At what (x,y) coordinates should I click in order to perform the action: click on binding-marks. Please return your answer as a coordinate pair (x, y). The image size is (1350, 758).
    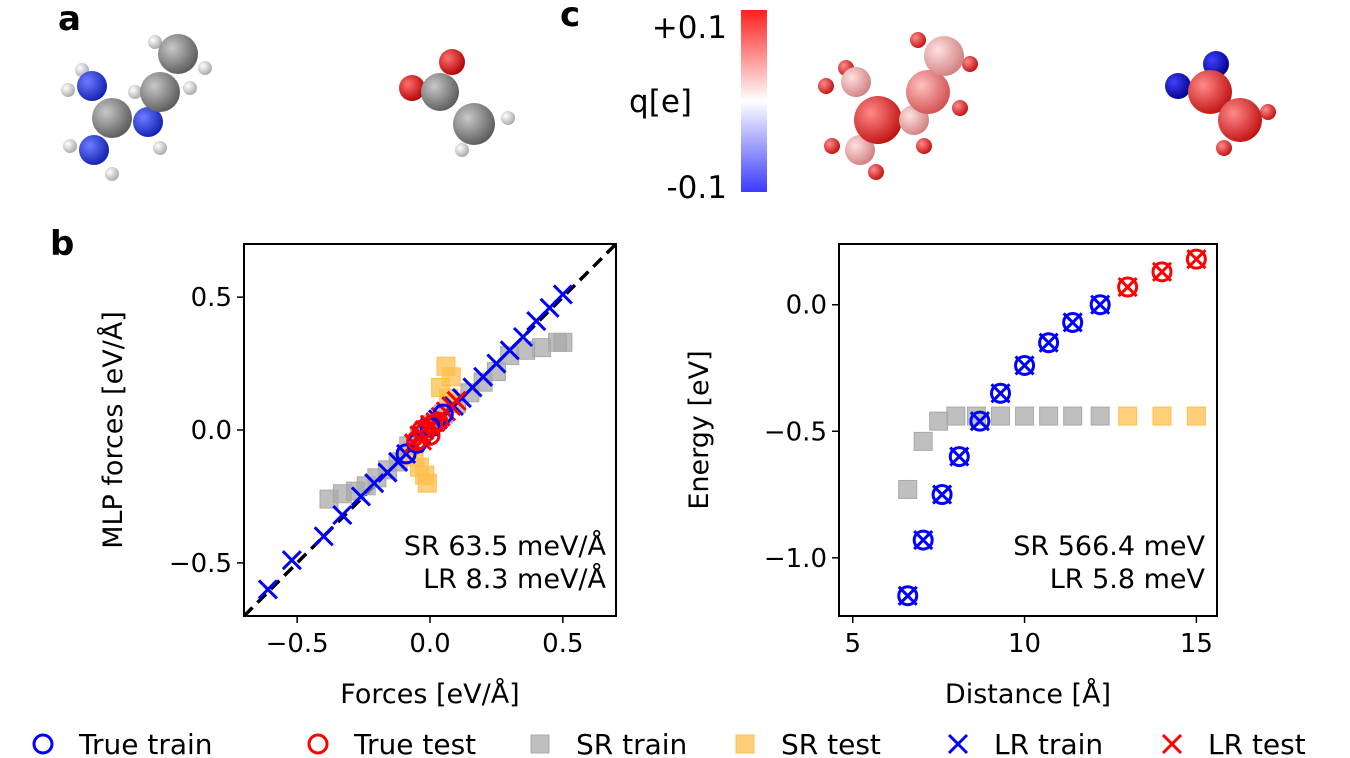
    Looking at the image, I should click on (1052, 427).